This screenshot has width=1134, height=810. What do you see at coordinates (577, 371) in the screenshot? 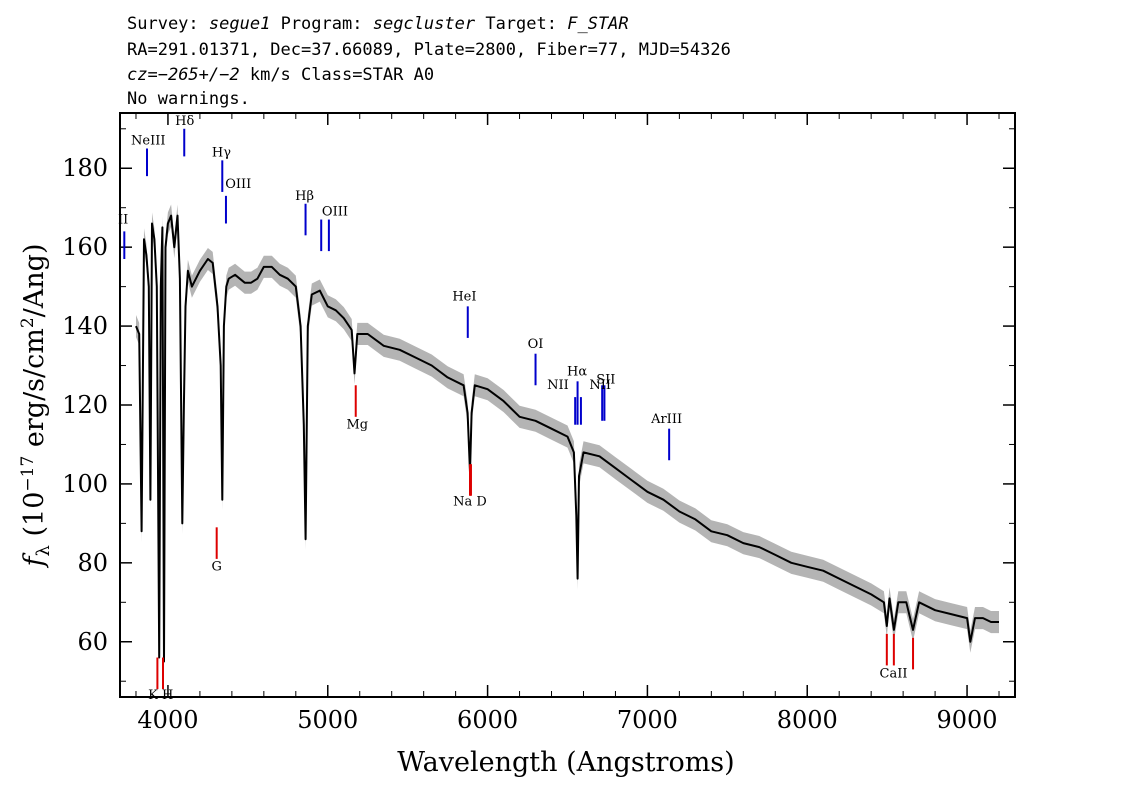
I see `line-label: Hα` at bounding box center [577, 371].